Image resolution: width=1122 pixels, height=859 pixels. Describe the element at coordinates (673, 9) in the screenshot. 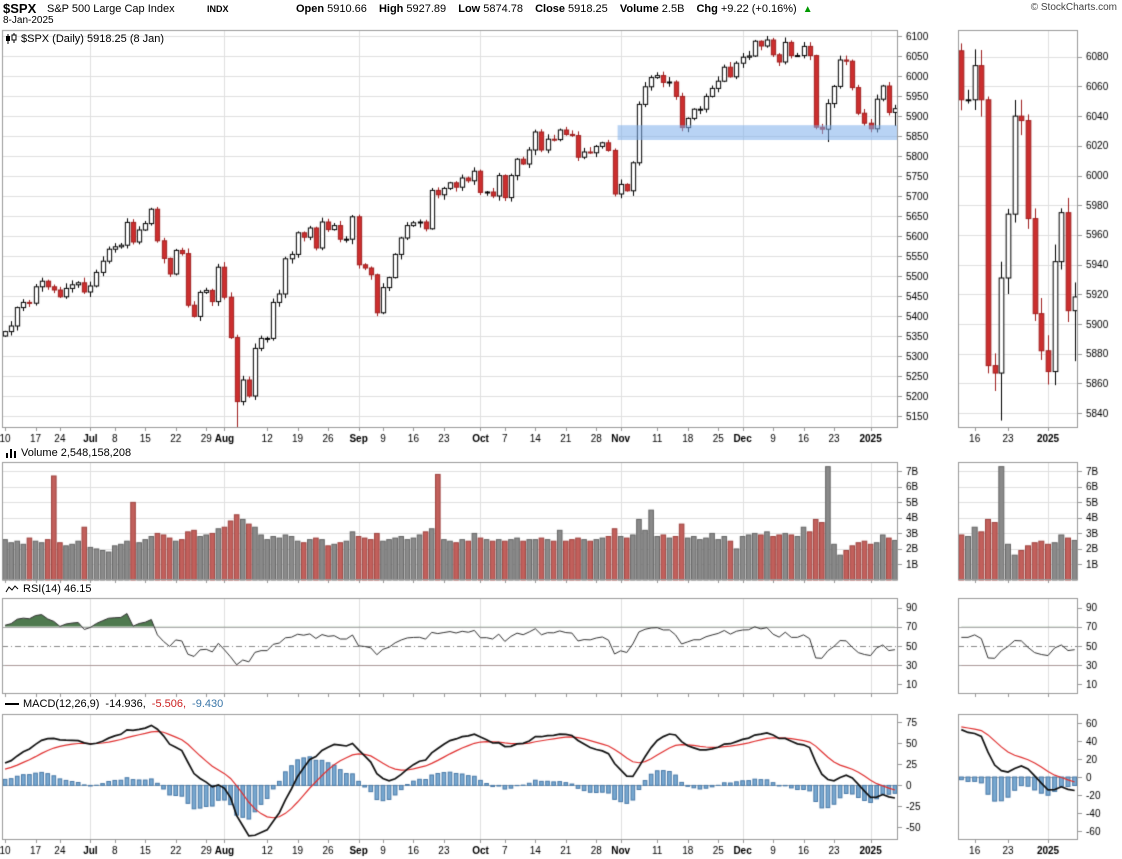

I see `volume-value: 2.5B` at that location.